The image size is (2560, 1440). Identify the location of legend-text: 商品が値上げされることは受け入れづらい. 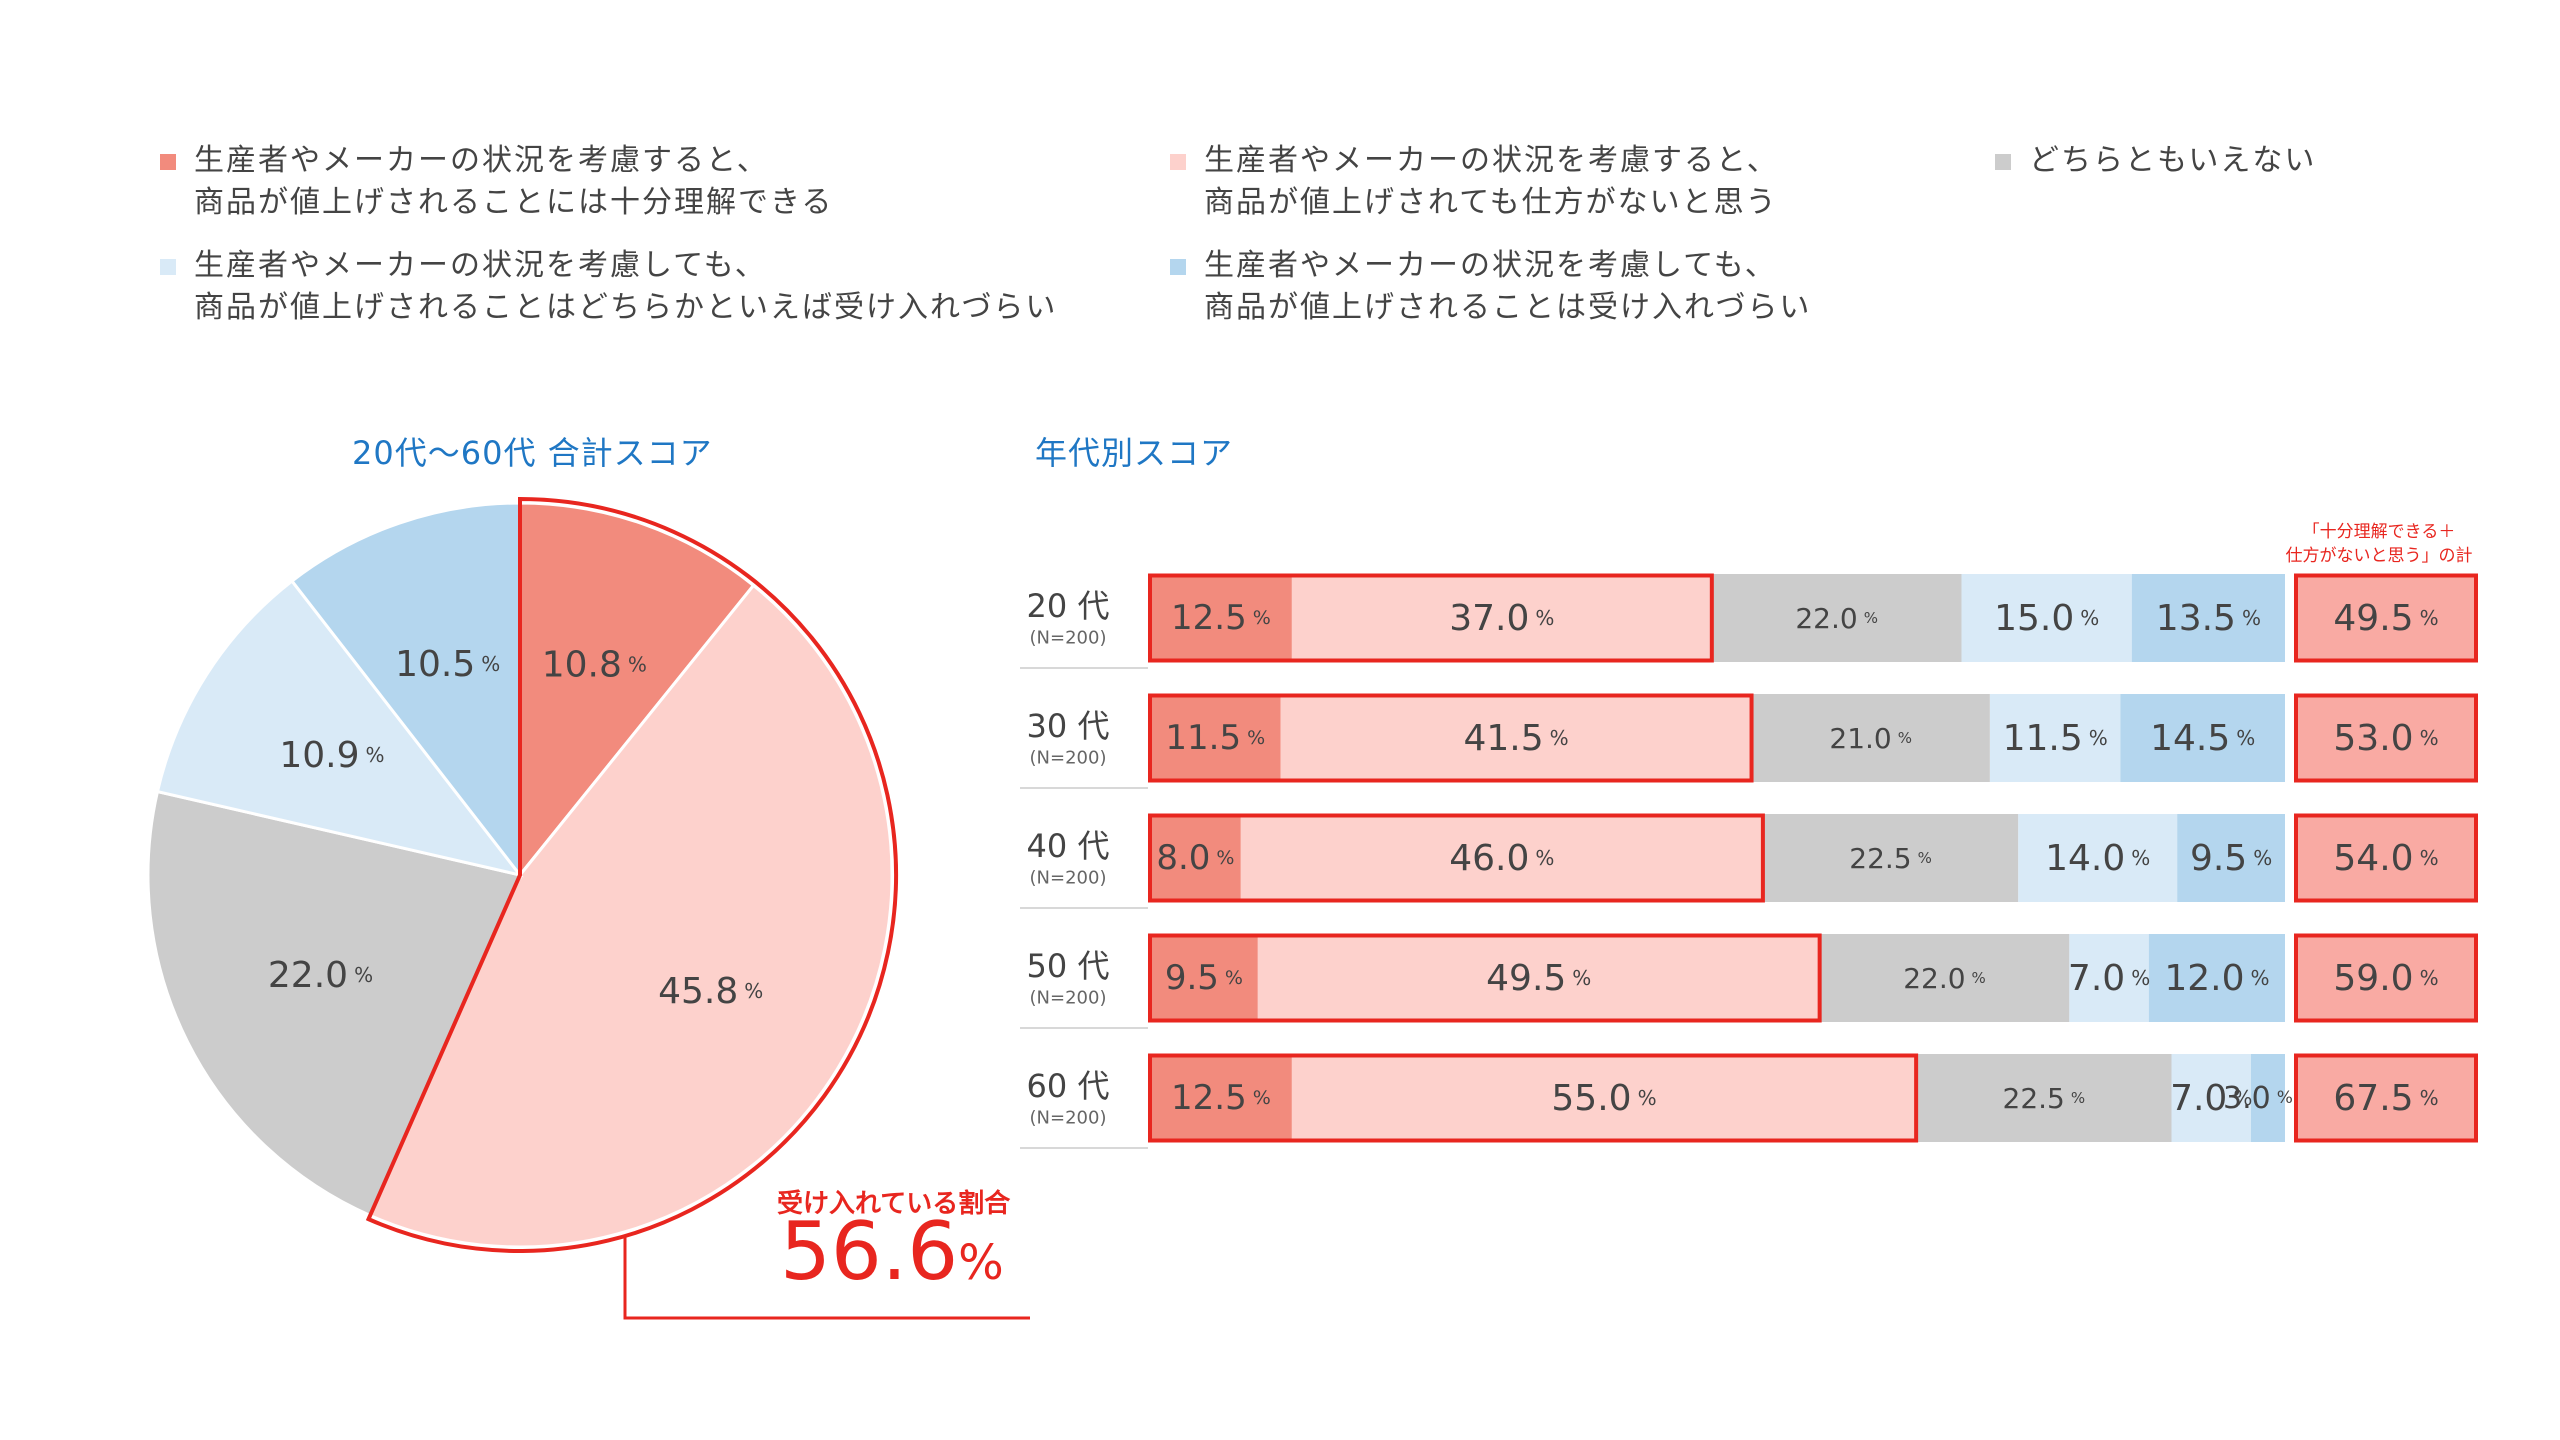
(1508, 307).